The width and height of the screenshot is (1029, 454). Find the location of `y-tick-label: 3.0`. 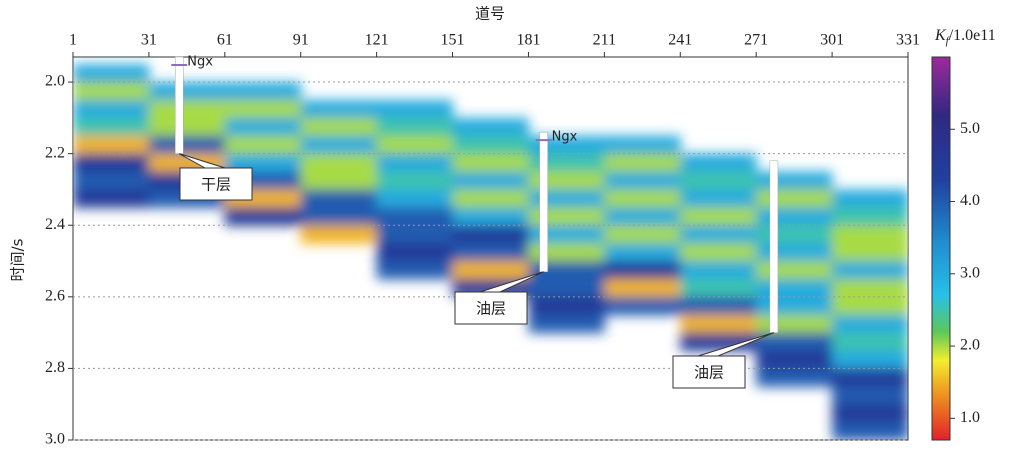

y-tick-label: 3.0 is located at coordinates (55, 439).